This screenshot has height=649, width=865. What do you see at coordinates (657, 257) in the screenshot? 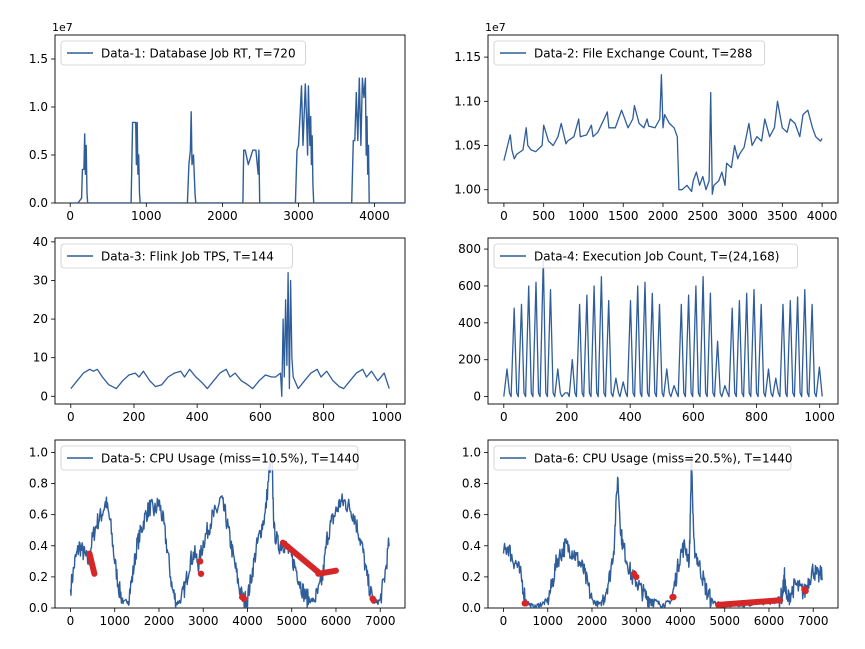
I see `legend-label: Data-4: Execution Job Count, T=(24,168)` at bounding box center [657, 257].